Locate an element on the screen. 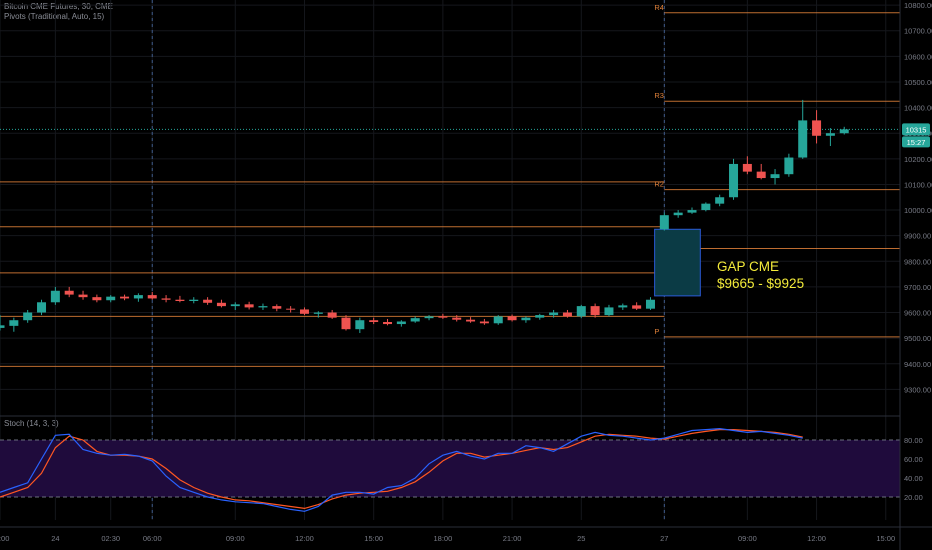 Image resolution: width=932 pixels, height=550 pixels. stoch-tick-label: 20.00 is located at coordinates (913, 497).